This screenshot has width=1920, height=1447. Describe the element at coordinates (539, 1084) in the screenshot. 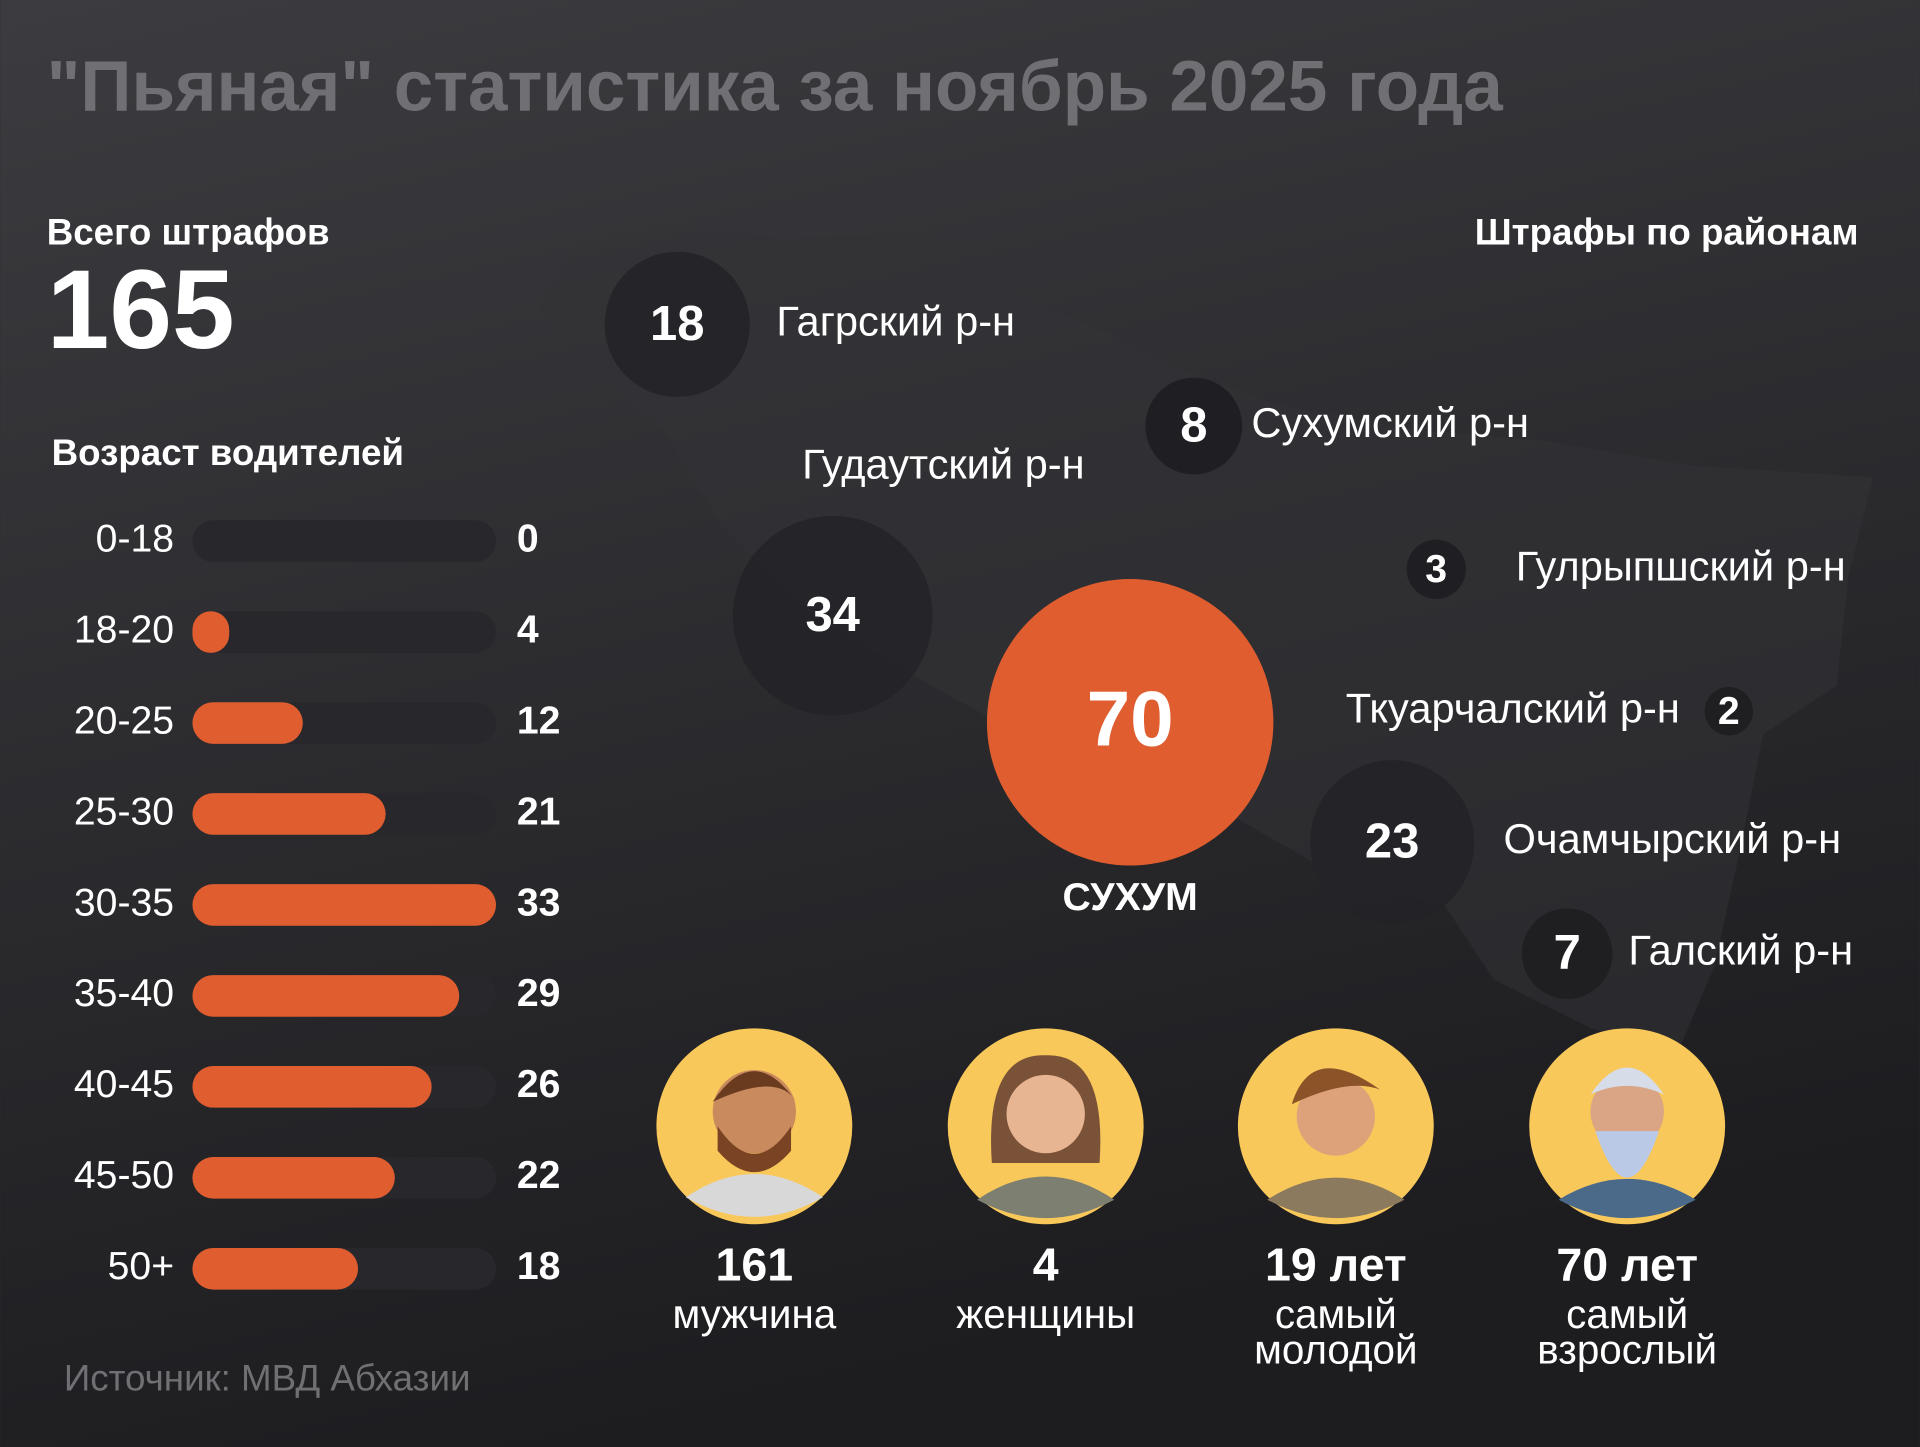

I see `bar-value: 26` at that location.